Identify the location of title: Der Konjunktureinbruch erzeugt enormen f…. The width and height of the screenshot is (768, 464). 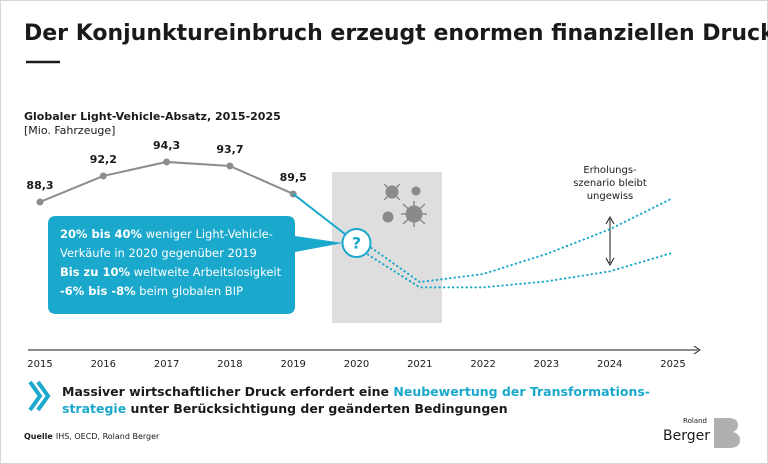
(396, 33).